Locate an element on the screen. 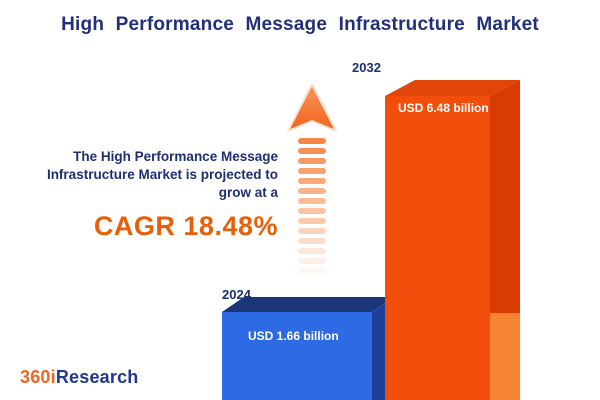 This screenshot has width=600, height=400. bar-year-label-2032: 2032 is located at coordinates (366, 67).